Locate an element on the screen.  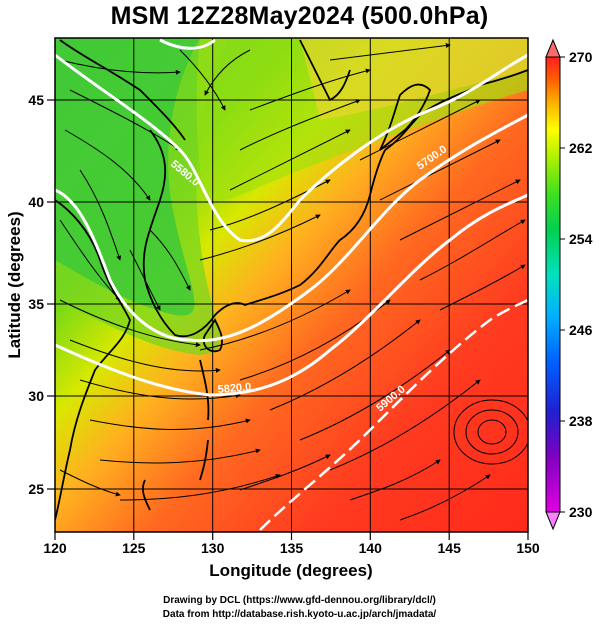
y-axis-label: Latitude (degrees) is located at coordinates (14, 284).